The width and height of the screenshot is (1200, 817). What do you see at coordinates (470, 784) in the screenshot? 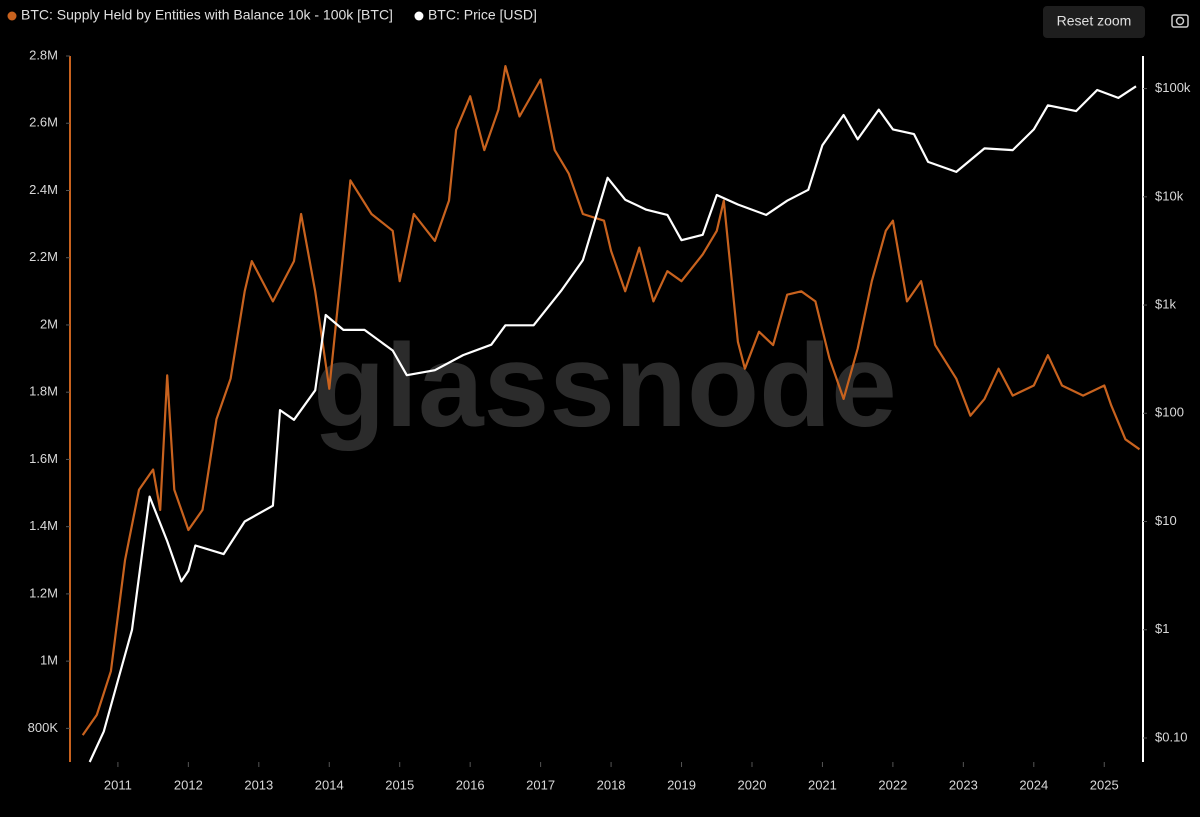
I see `x-tick-label: 2016` at bounding box center [470, 784].